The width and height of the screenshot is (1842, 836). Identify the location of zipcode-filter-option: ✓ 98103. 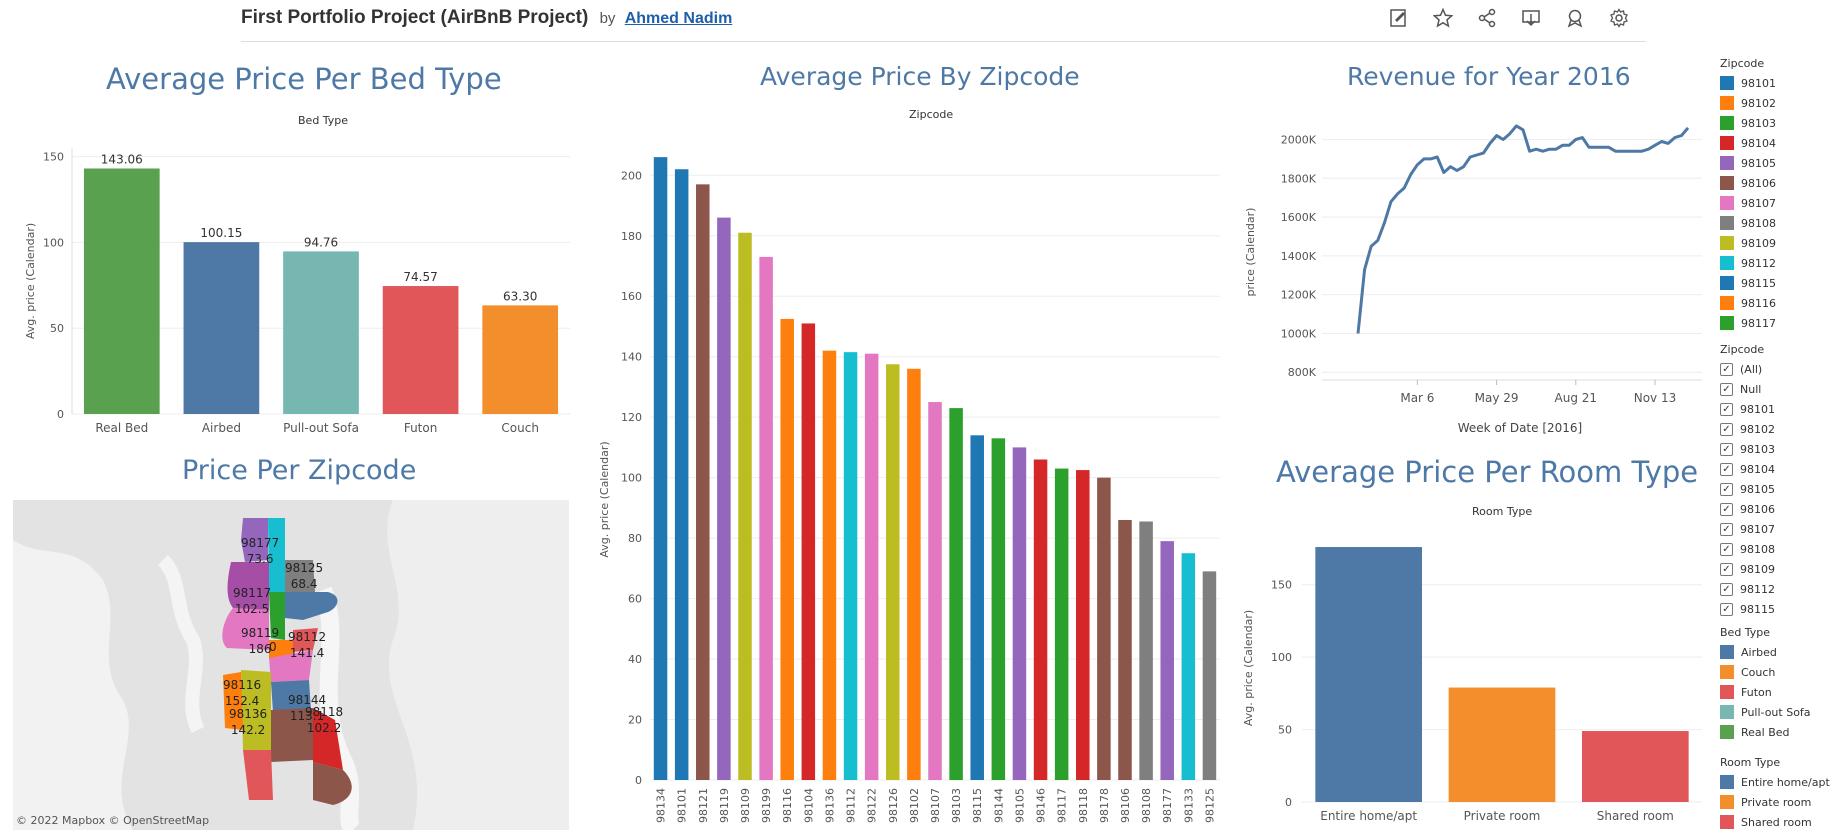
(1747, 449).